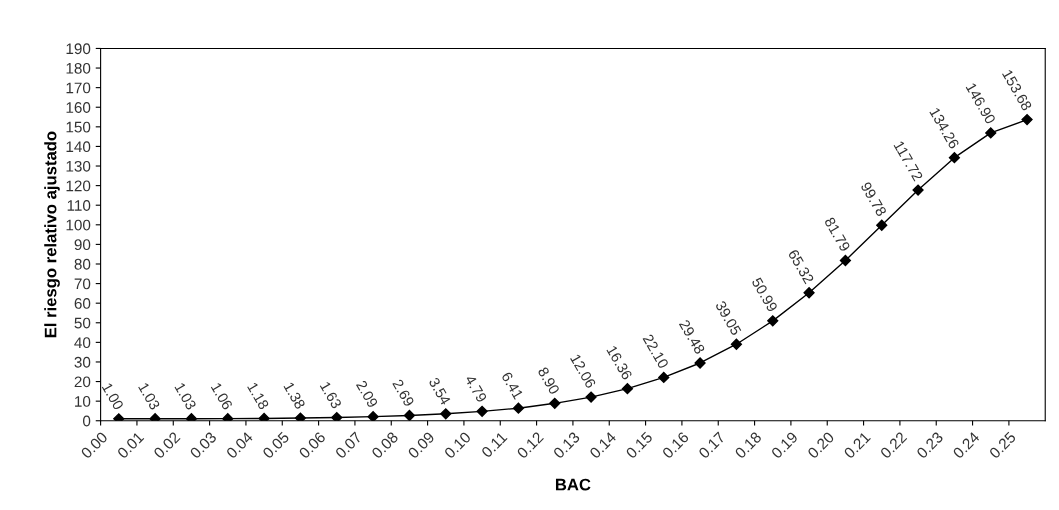 The image size is (1059, 510). Describe the element at coordinates (78, 147) in the screenshot. I see `y-tick-label: 140` at that location.